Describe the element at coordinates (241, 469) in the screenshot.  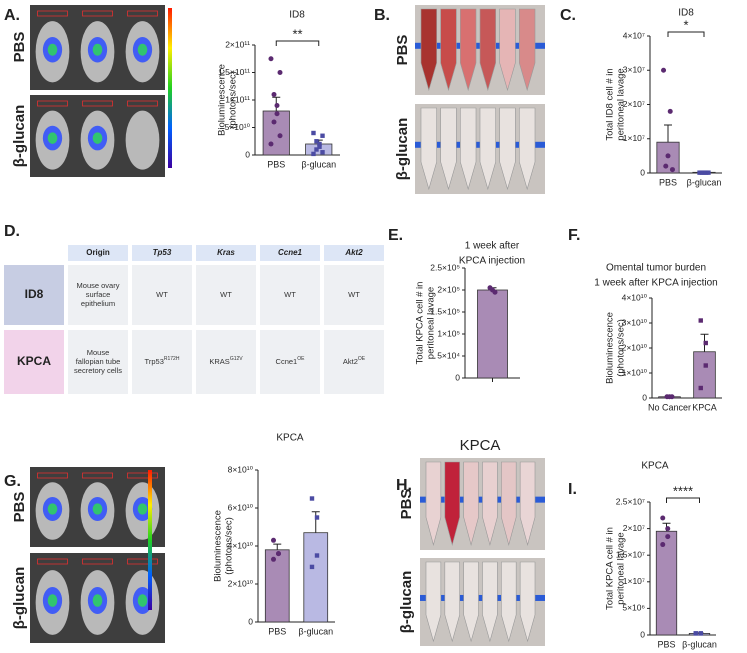
I see `y-tick-label: 8×10¹⁰` at that location.